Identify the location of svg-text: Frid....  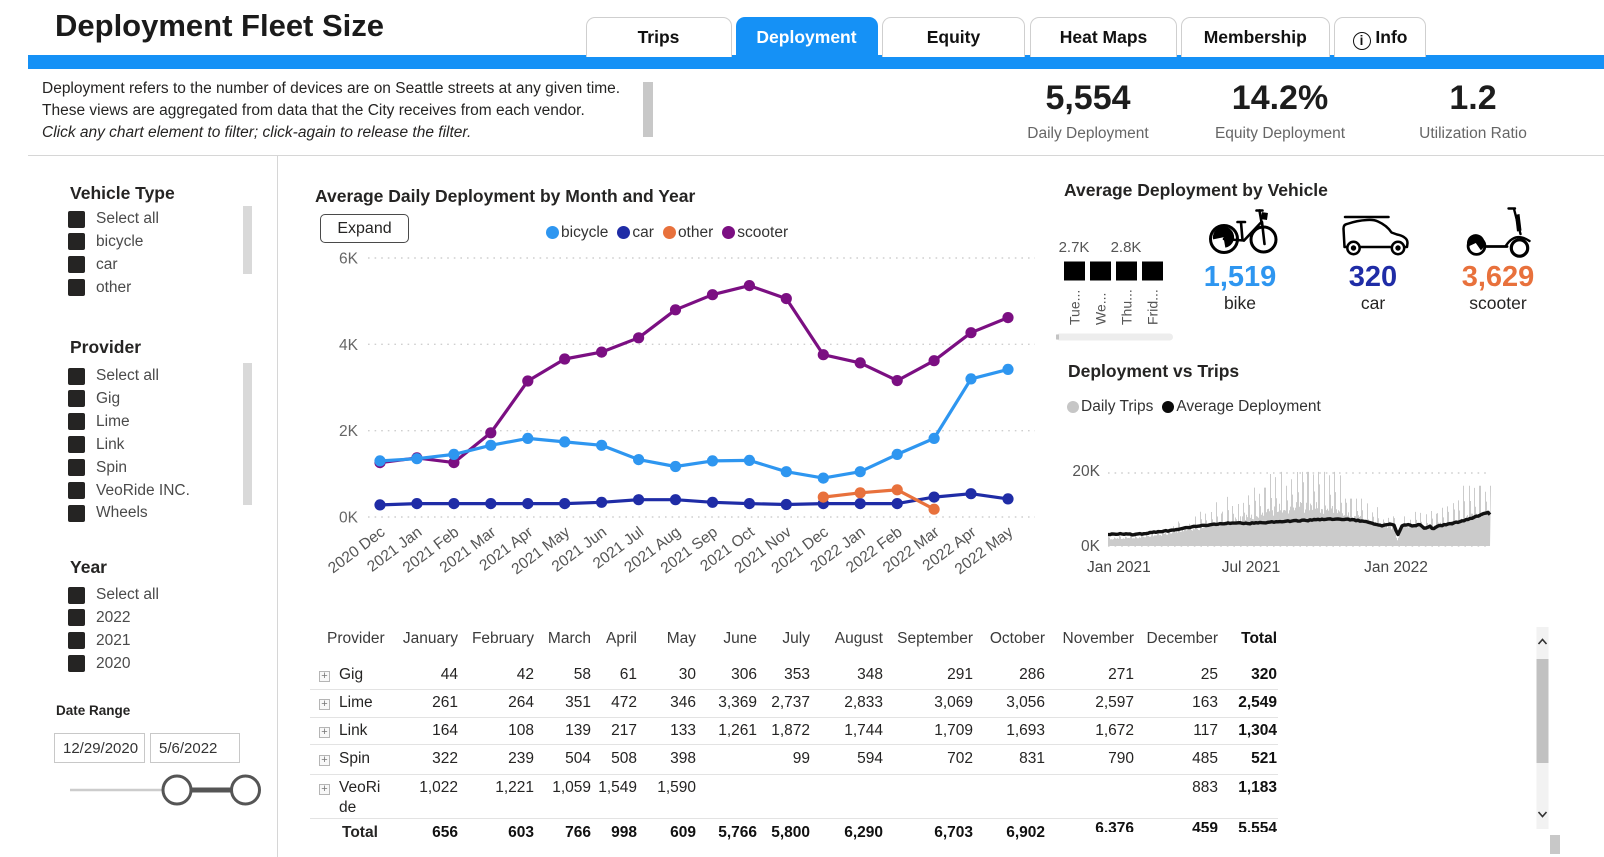
(1153, 307).